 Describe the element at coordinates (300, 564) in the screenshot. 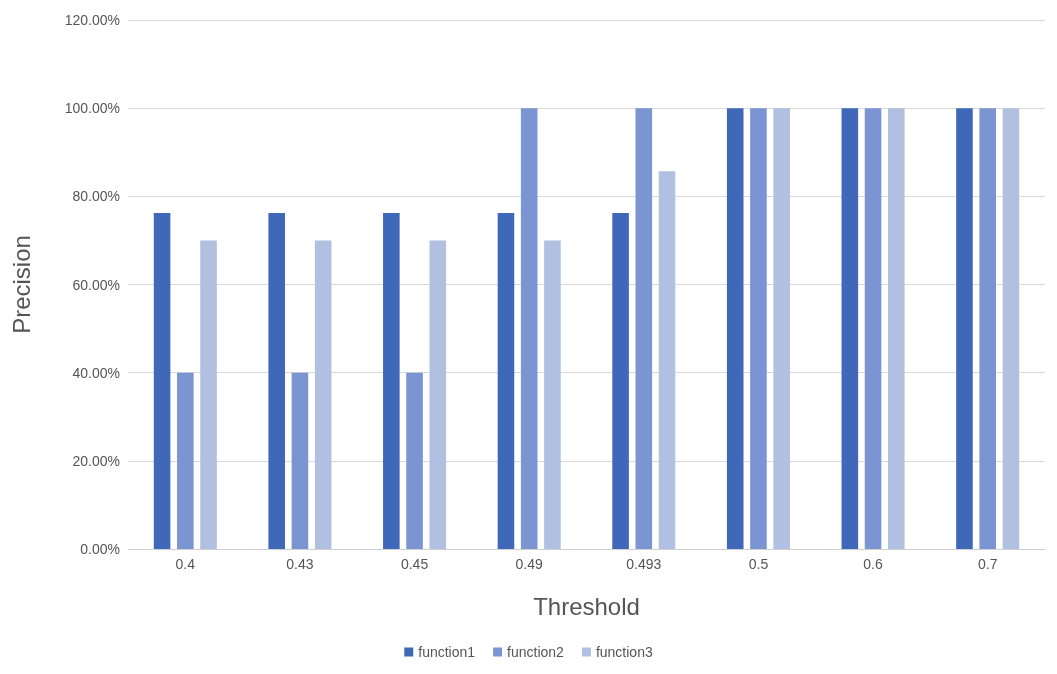

I see `x-tick-label: 0.43` at that location.